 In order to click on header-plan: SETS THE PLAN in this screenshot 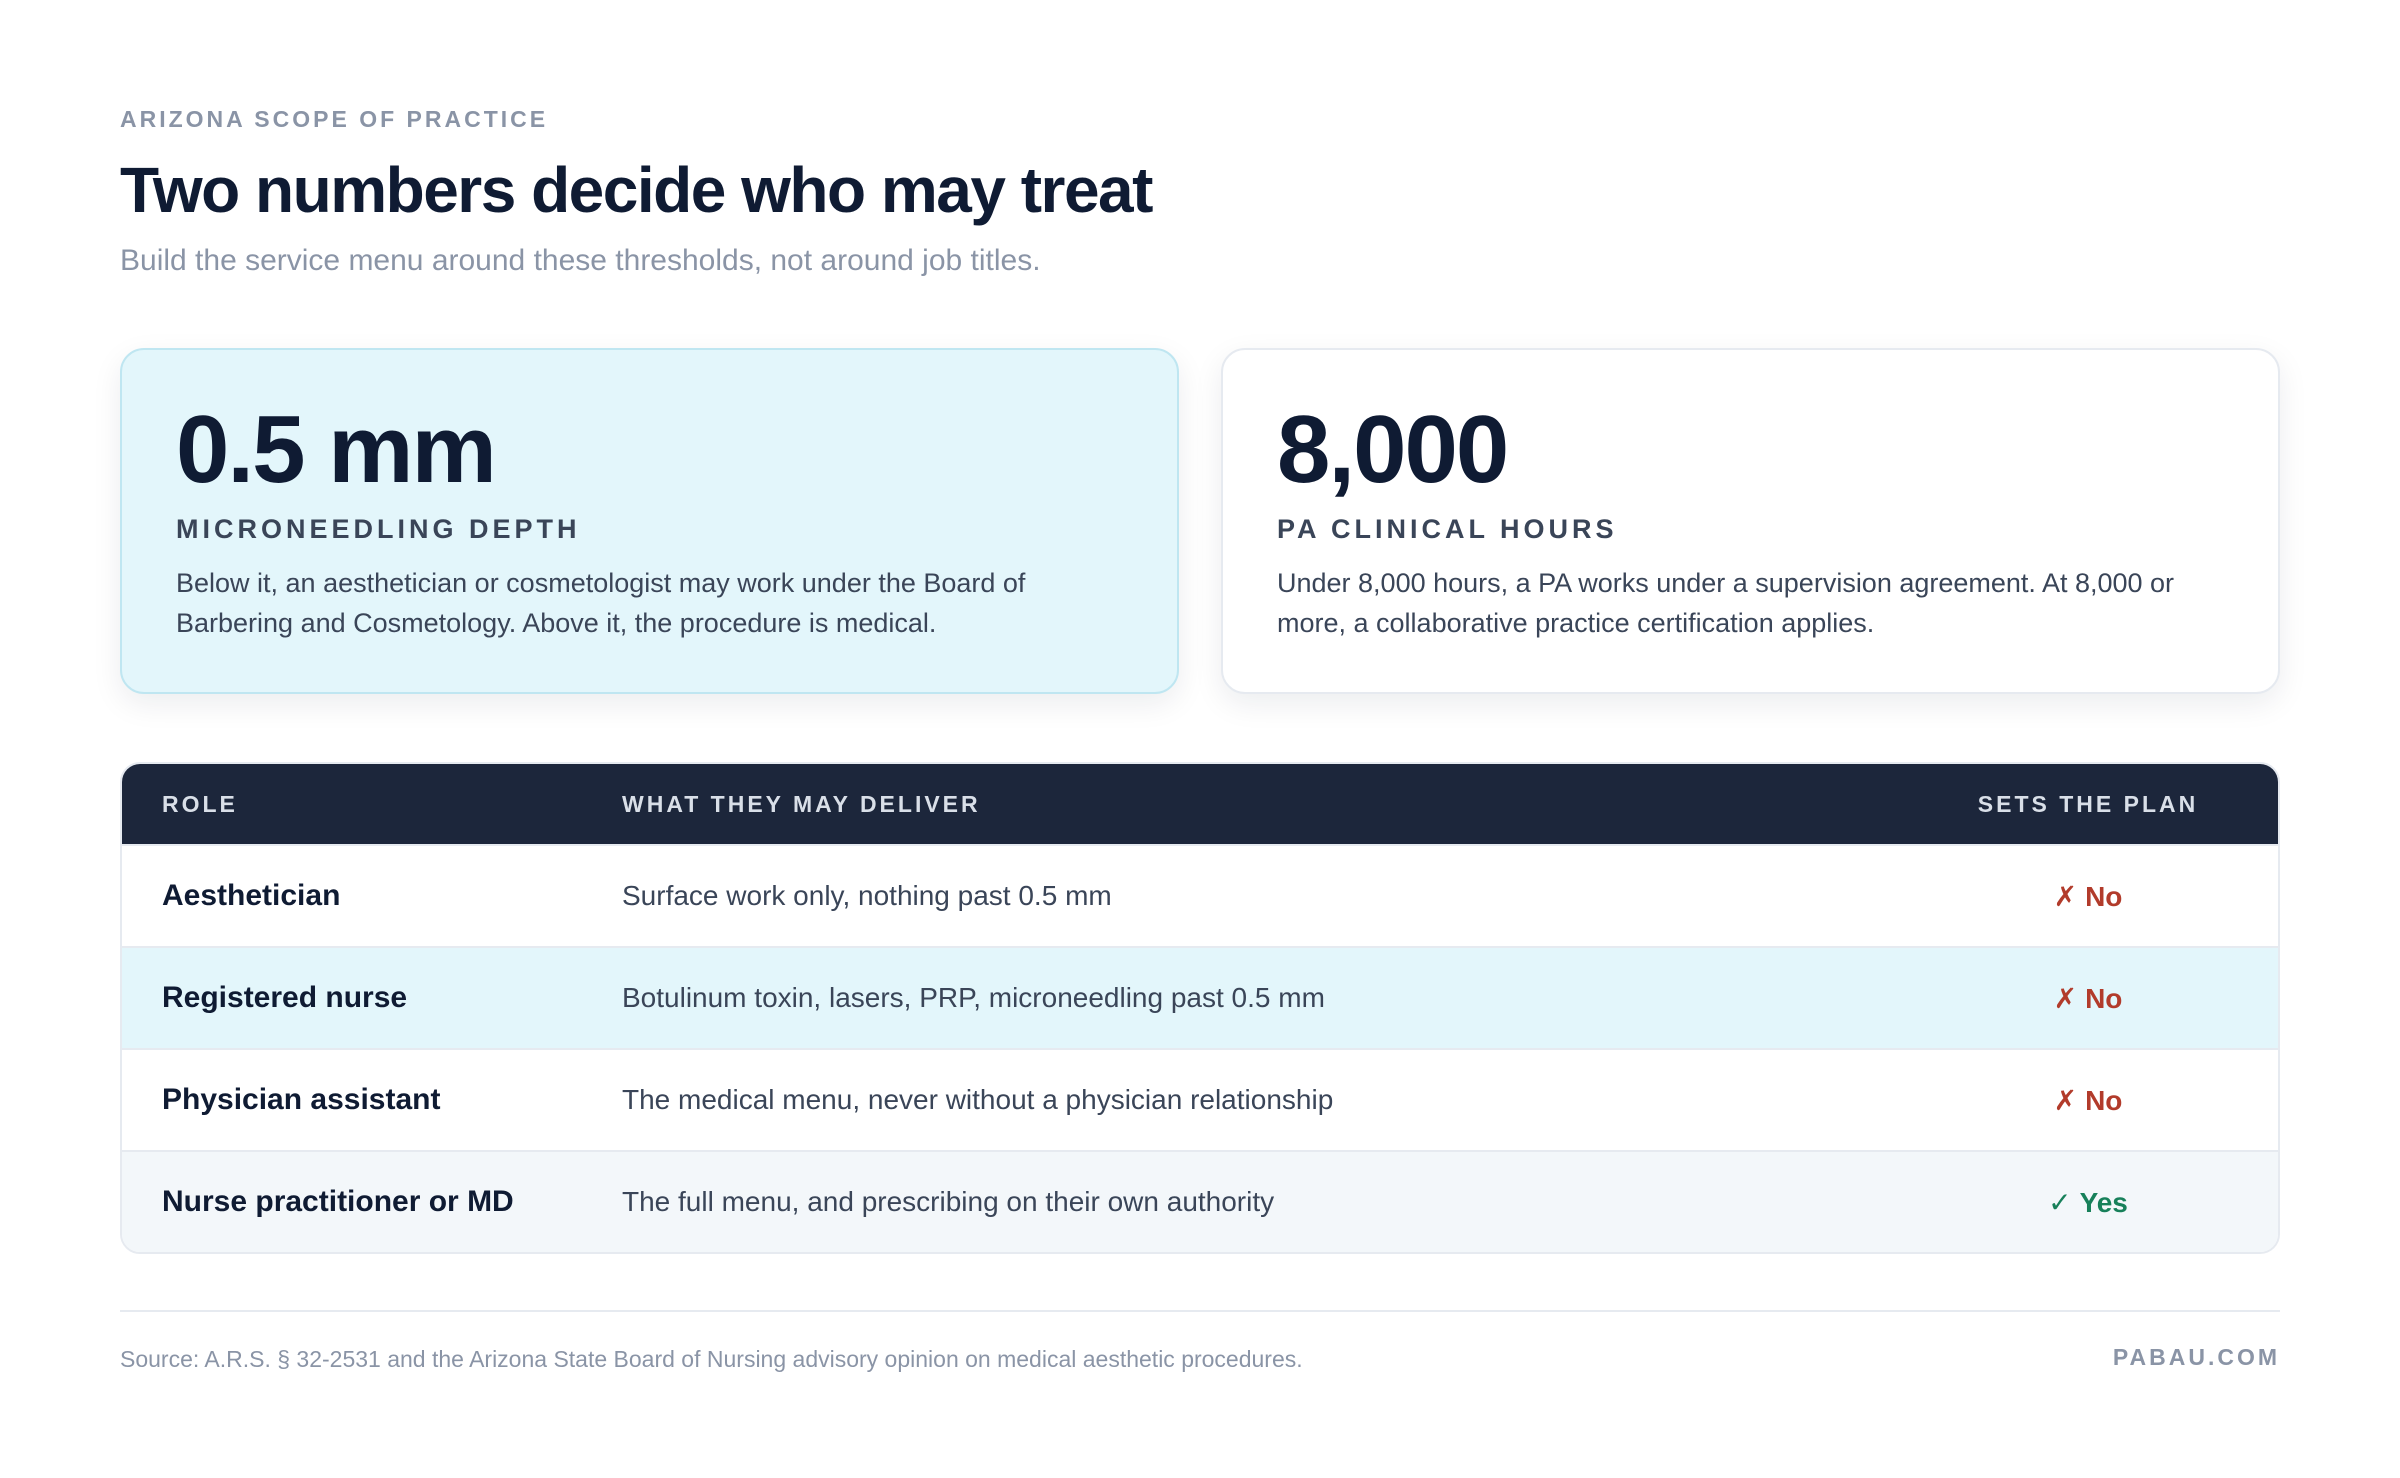, I will do `click(2088, 803)`.